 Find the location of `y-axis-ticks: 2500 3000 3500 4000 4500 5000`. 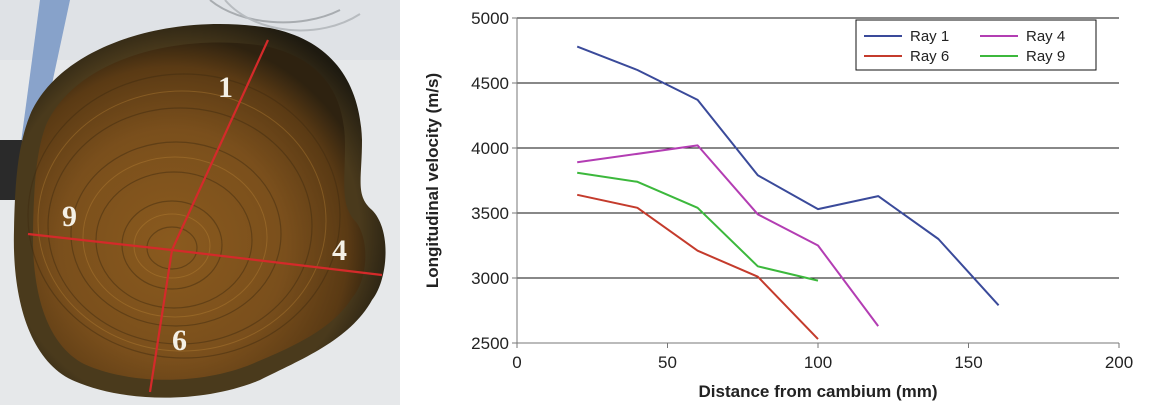

y-axis-ticks: 2500 3000 3500 4000 4500 5000 is located at coordinates (494, 181).